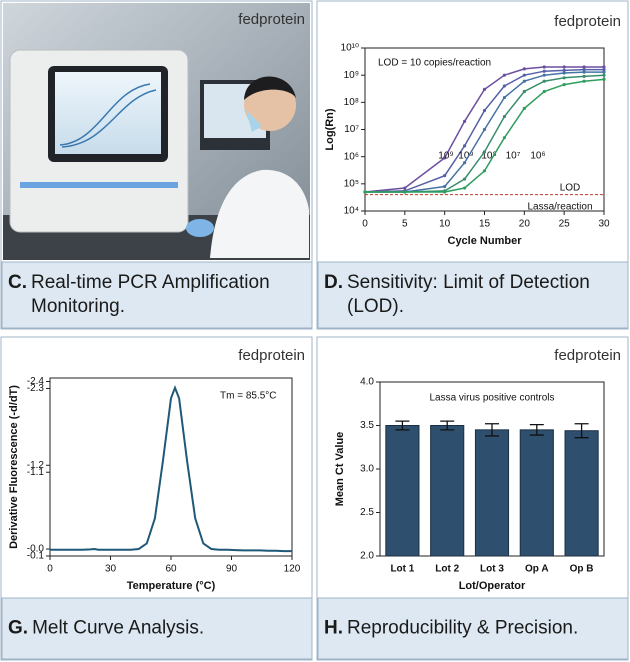  What do you see at coordinates (248, 396) in the screenshot?
I see `annotation: Tm = 85.5°C` at bounding box center [248, 396].